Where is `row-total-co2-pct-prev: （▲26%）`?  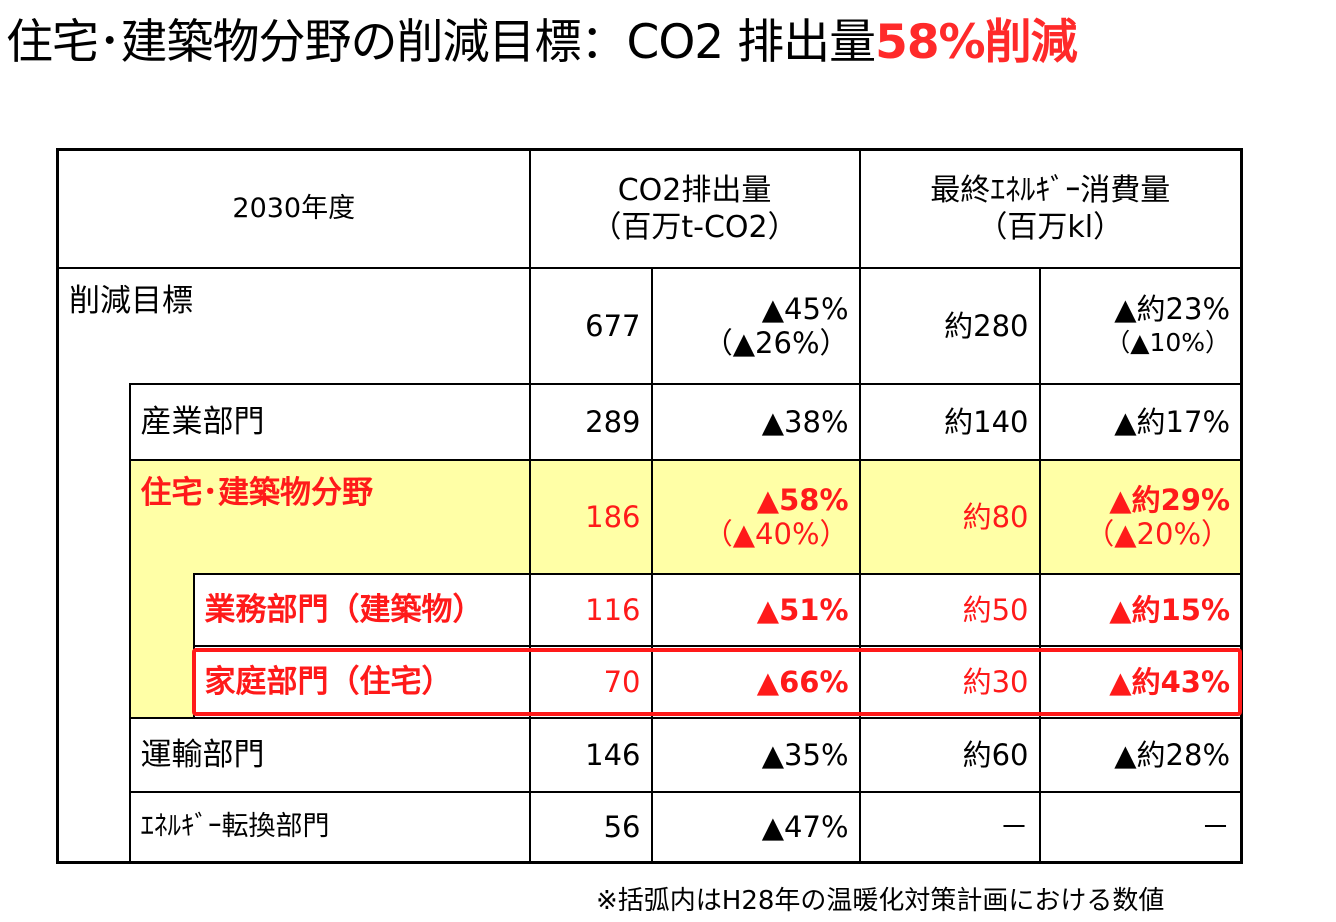
row-total-co2-pct-prev: （▲26%） is located at coordinates (776, 342).